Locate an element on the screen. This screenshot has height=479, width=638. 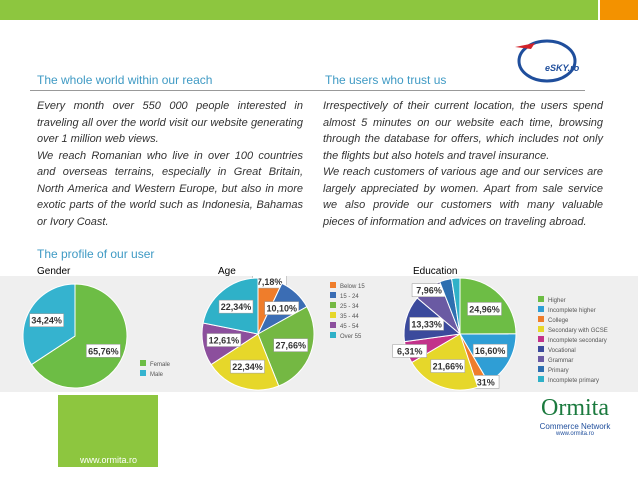
data-label: 6,31% is located at coordinates (410, 352).